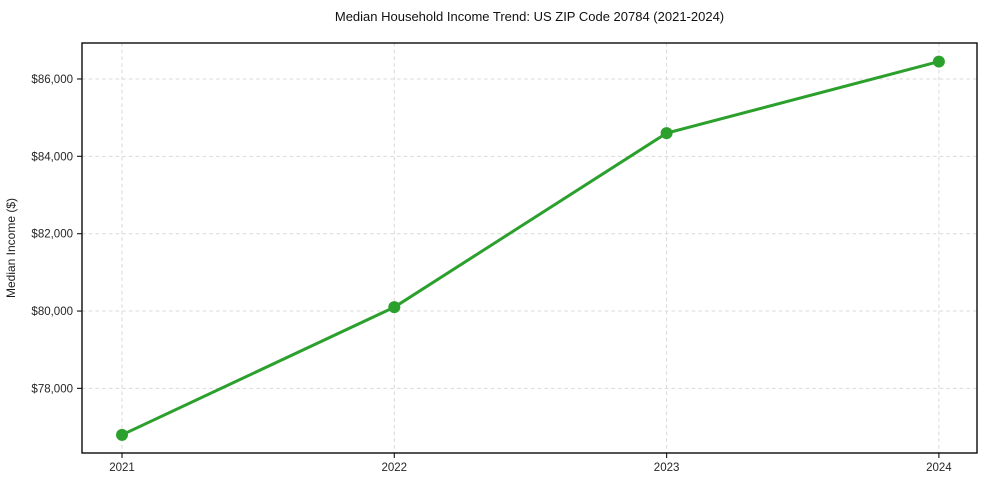 The height and width of the screenshot is (490, 989). I want to click on data-point-2024, so click(938, 61).